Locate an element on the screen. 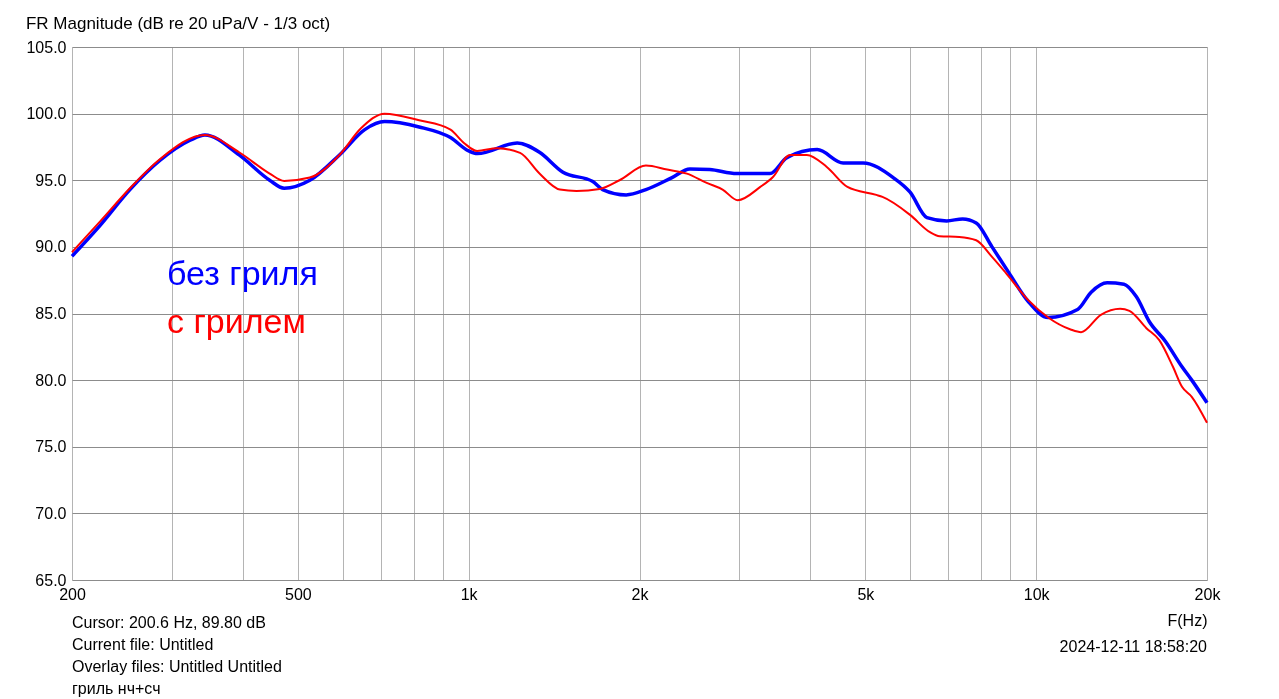 This screenshot has height=699, width=1279. text: Current file: Untitled is located at coordinates (143, 644).